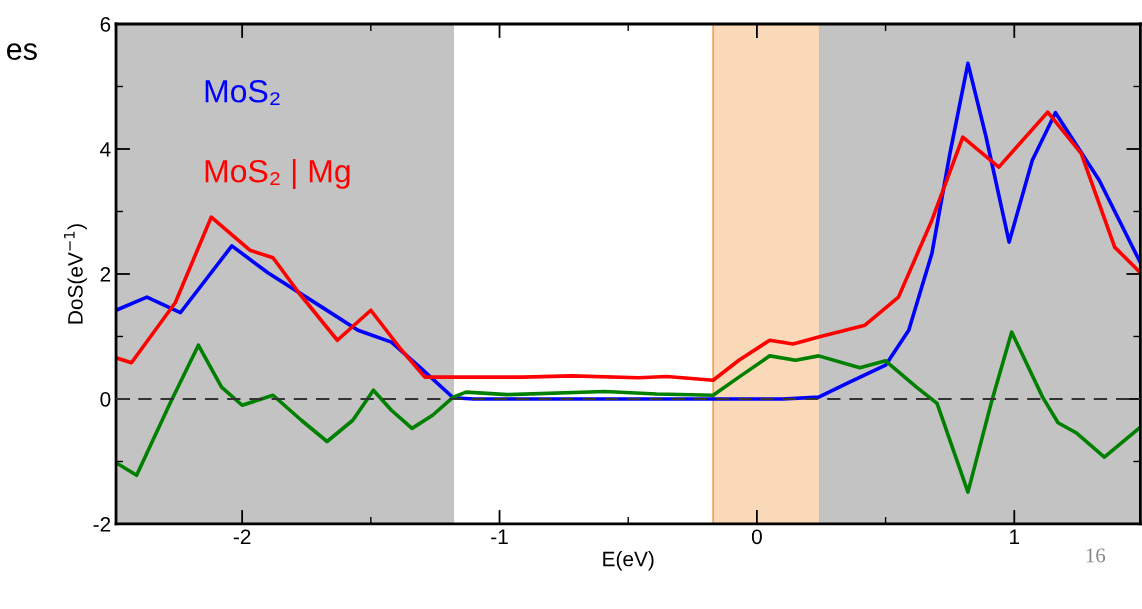 Image resolution: width=1142 pixels, height=609 pixels. I want to click on y-tick-label: 4, so click(105, 149).